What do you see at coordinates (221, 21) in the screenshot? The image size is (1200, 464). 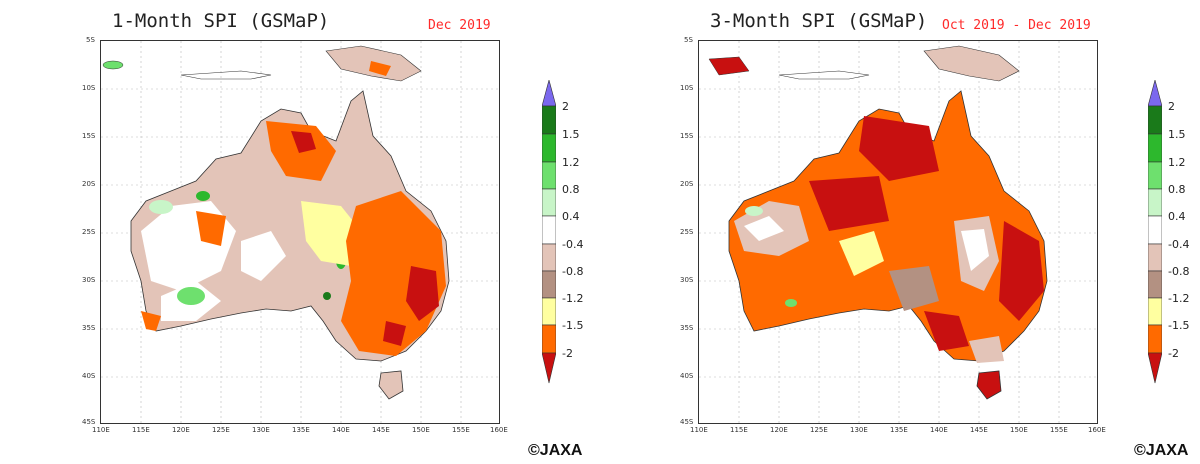 I see `panel-title: 1-Month SPI (GSMaP)` at bounding box center [221, 21].